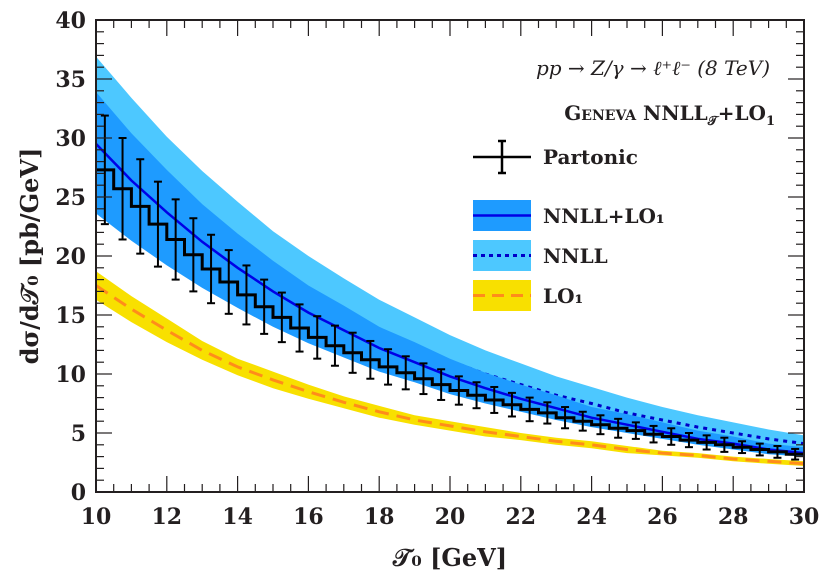 The height and width of the screenshot is (586, 830). Describe the element at coordinates (575, 256) in the screenshot. I see `legend-label-nnll: NNLL` at that location.